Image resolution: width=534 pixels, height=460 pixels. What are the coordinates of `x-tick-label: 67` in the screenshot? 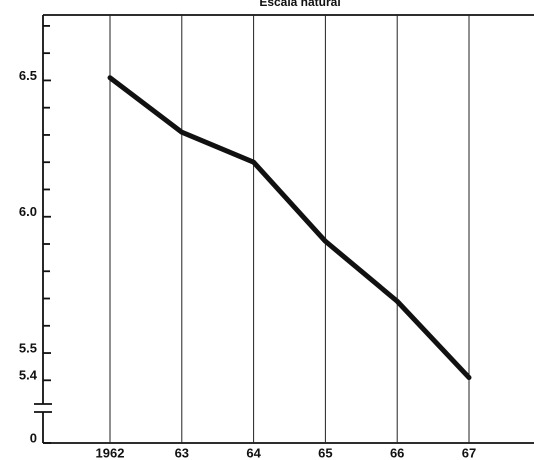 It's located at (469, 452).